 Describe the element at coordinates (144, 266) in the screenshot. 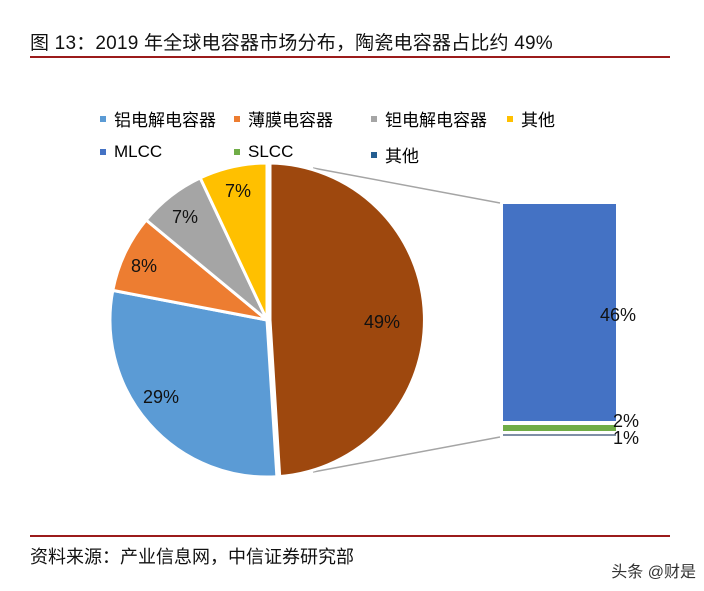

I see `pie-label-film: 8%` at that location.